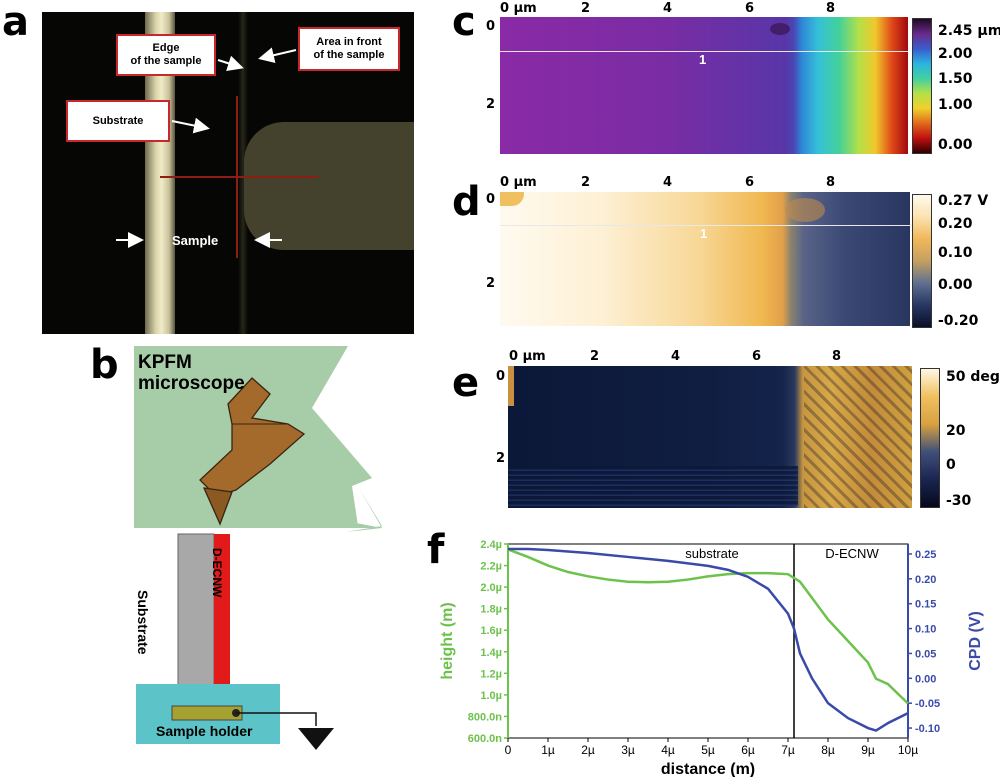  I want to click on c-colorbar, so click(922, 86).